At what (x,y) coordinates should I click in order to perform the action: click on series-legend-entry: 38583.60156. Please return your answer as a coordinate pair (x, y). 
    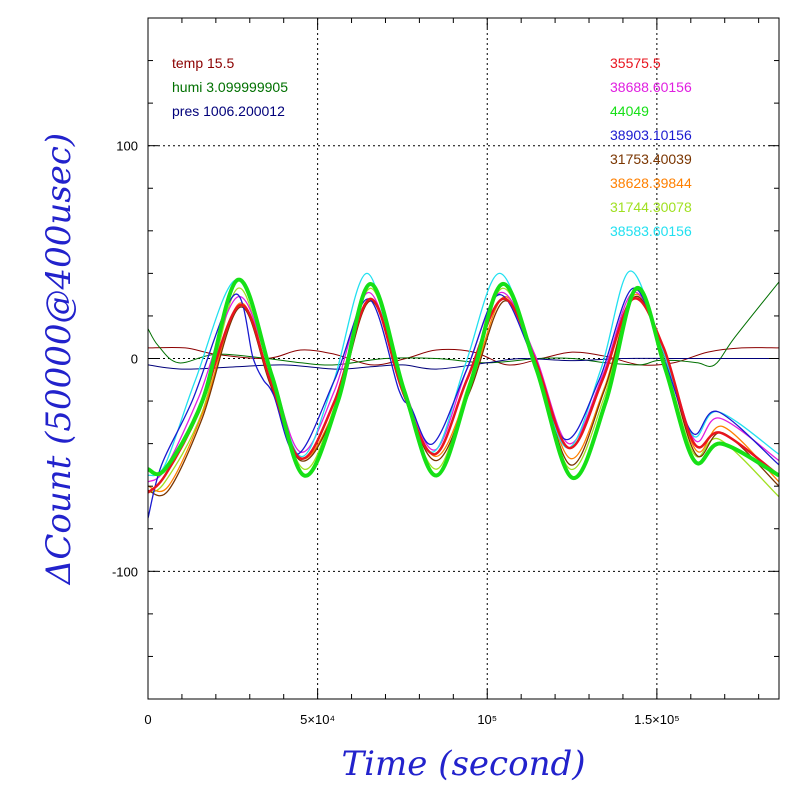
    Looking at the image, I should click on (651, 231).